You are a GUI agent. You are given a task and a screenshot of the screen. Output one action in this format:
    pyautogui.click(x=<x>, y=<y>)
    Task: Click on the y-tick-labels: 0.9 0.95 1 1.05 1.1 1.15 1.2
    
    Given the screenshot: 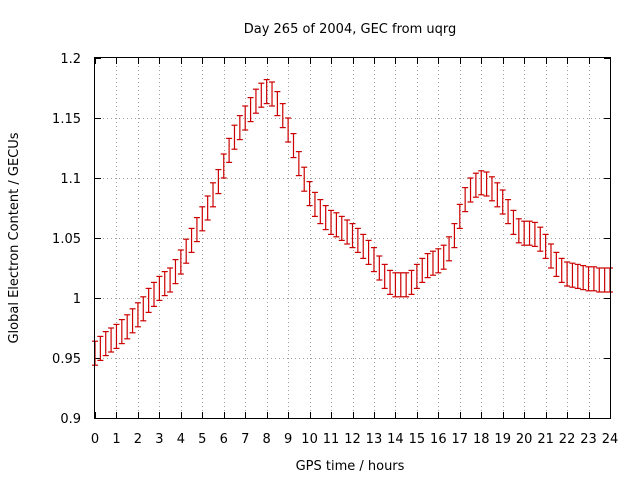 What is the action you would take?
    pyautogui.click(x=66, y=239)
    